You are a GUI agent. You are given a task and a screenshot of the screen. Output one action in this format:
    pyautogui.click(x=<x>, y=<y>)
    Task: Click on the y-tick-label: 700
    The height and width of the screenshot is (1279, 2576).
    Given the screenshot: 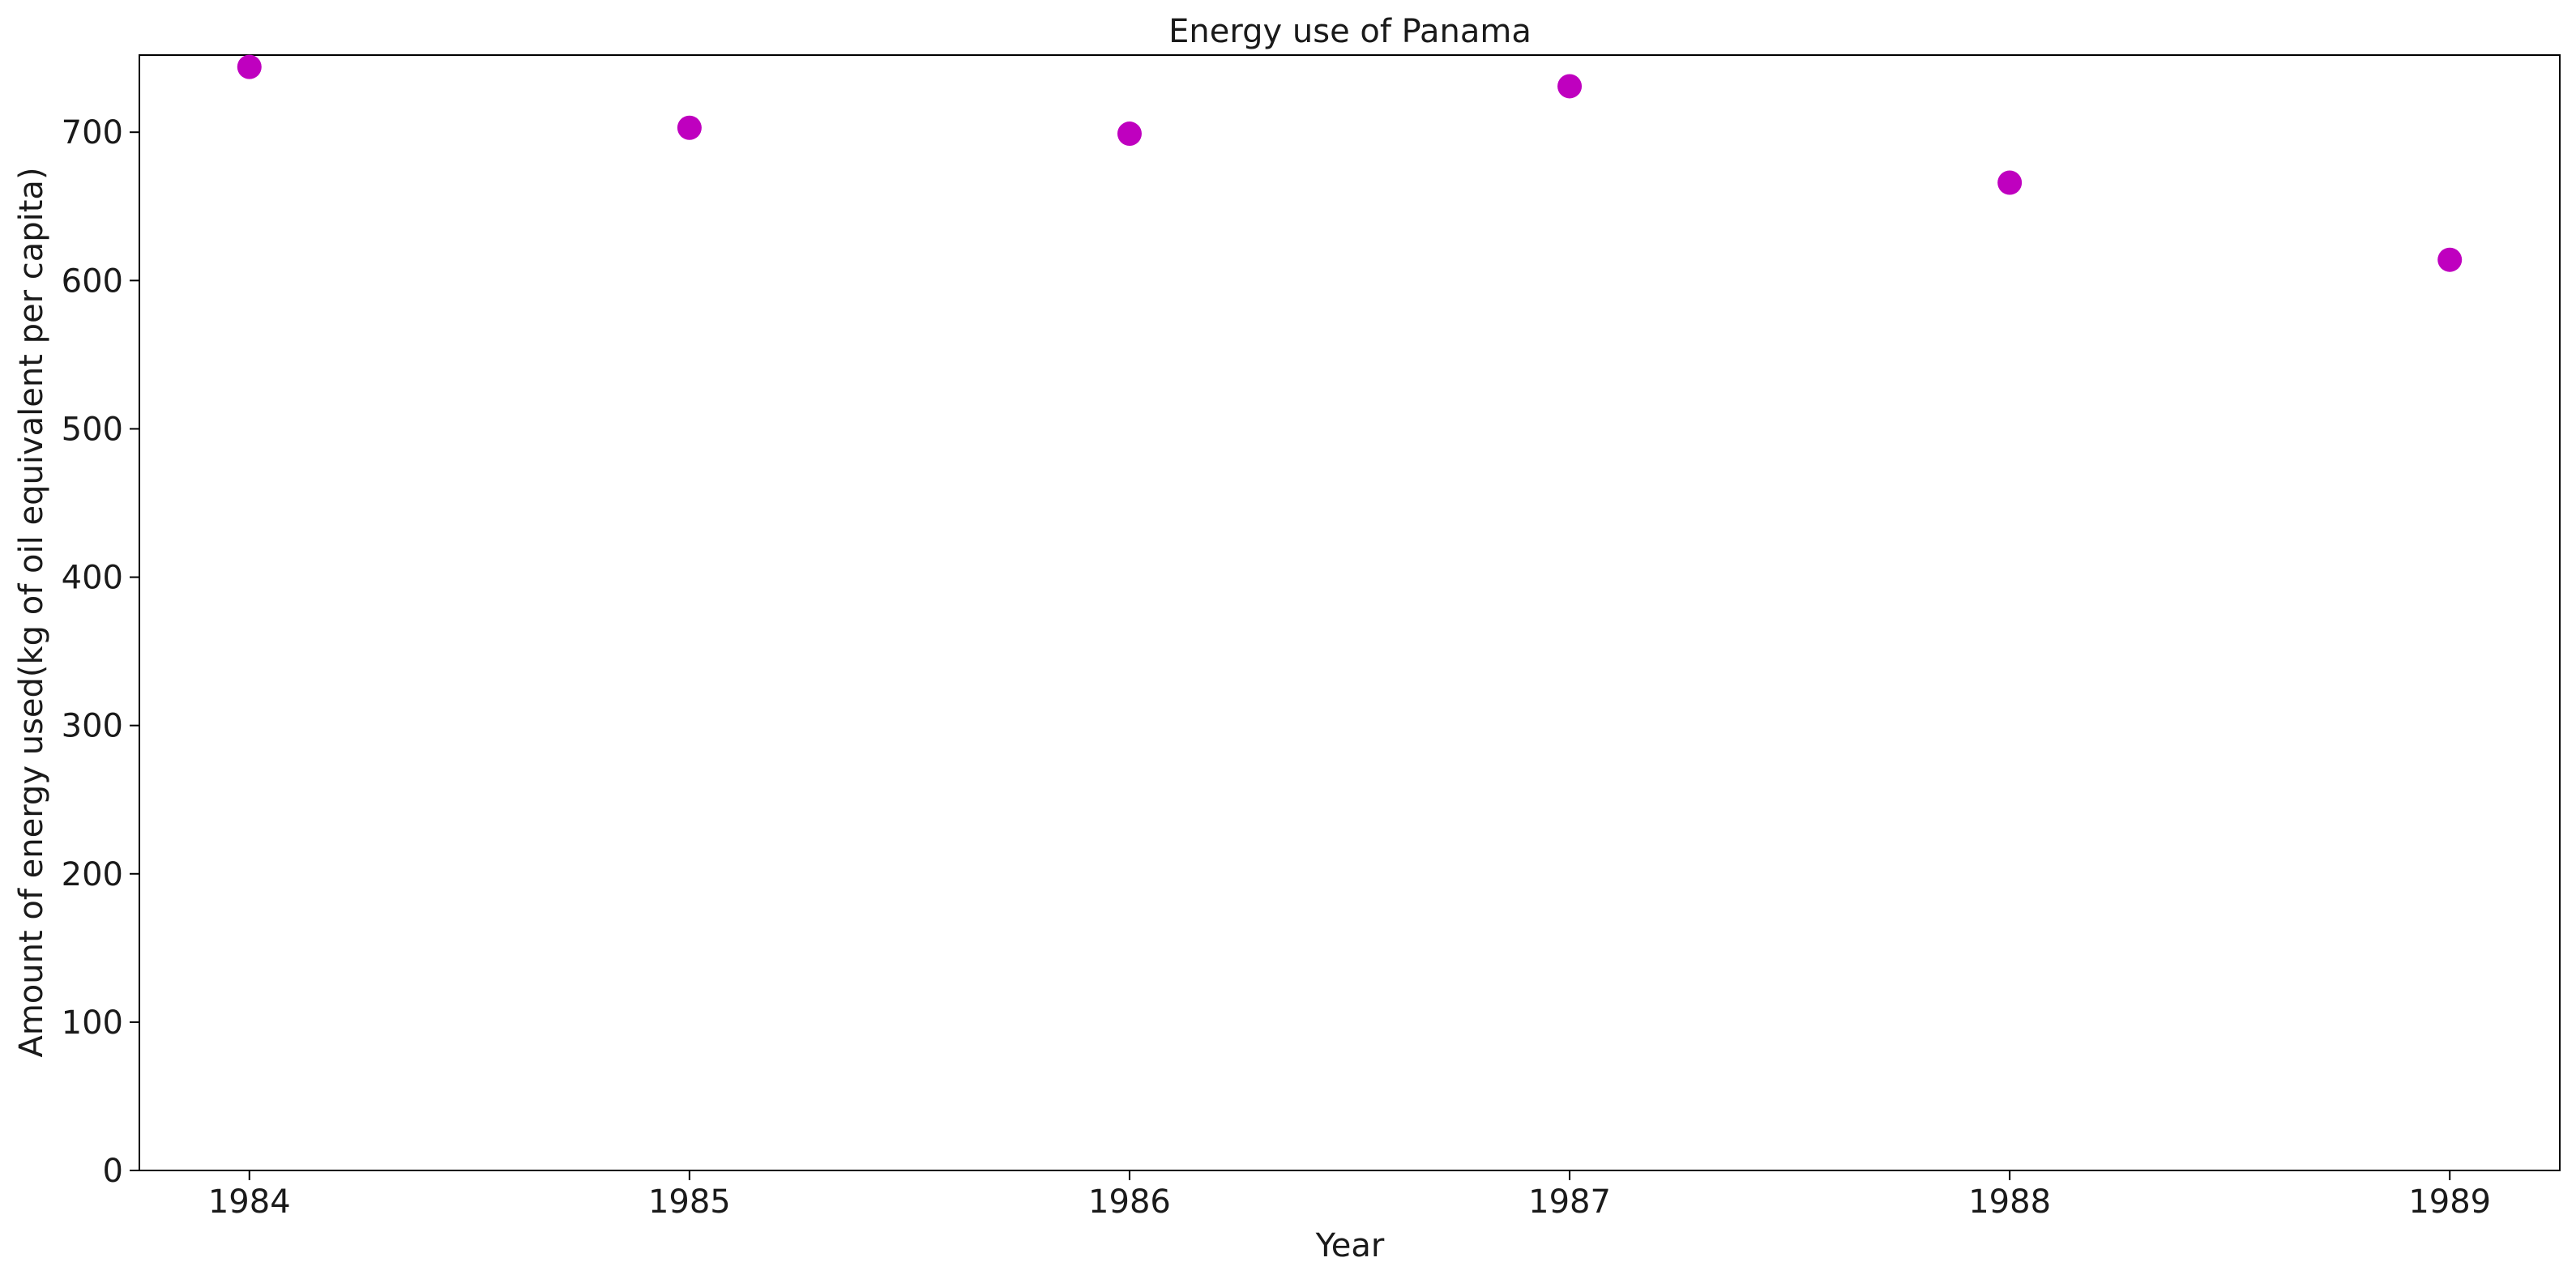 What is the action you would take?
    pyautogui.click(x=92, y=132)
    